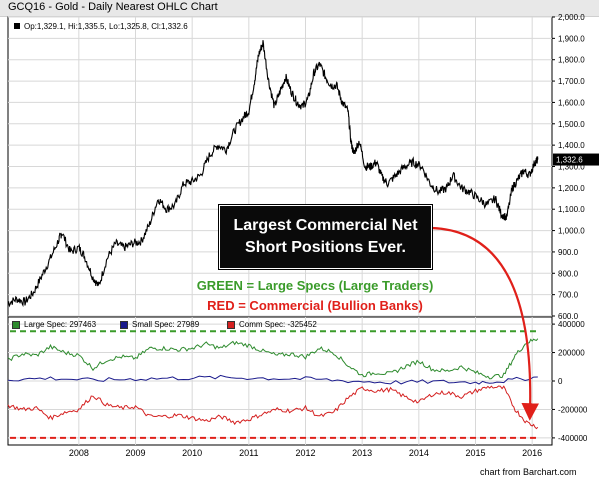 This screenshot has width=599, height=482. I want to click on last-price-tag, so click(576, 159).